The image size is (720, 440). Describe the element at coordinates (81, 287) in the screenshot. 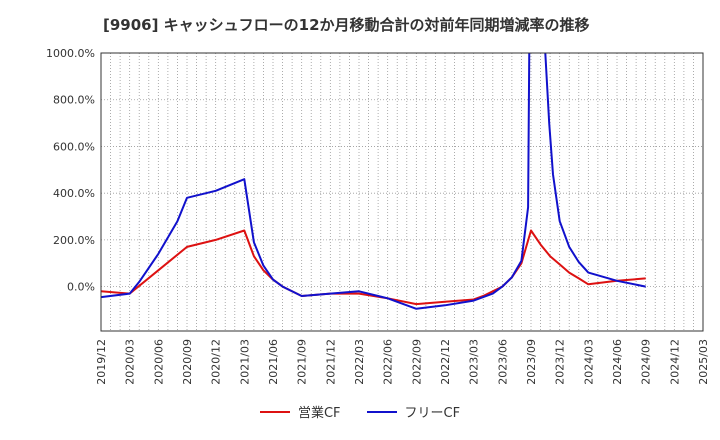

I see `y-tick-label: 0.0%` at that location.